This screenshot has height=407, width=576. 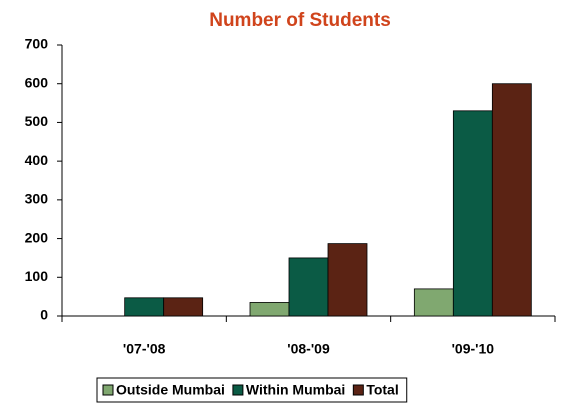 What do you see at coordinates (144, 349) in the screenshot?
I see `x-tick-label: '07-'08` at bounding box center [144, 349].